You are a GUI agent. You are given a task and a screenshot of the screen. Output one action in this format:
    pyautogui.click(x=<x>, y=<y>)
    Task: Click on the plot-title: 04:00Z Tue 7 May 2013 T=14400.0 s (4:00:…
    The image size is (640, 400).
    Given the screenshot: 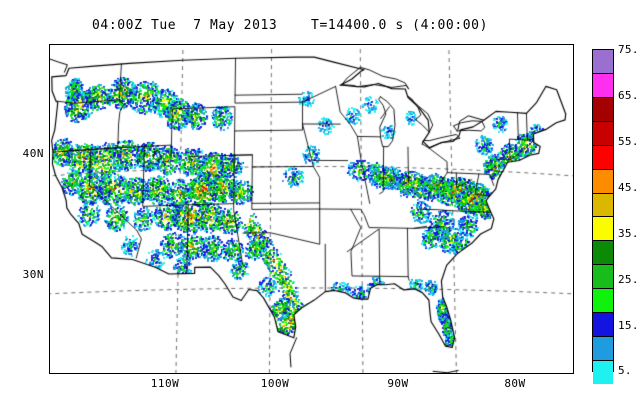 What is the action you would take?
    pyautogui.click(x=290, y=25)
    